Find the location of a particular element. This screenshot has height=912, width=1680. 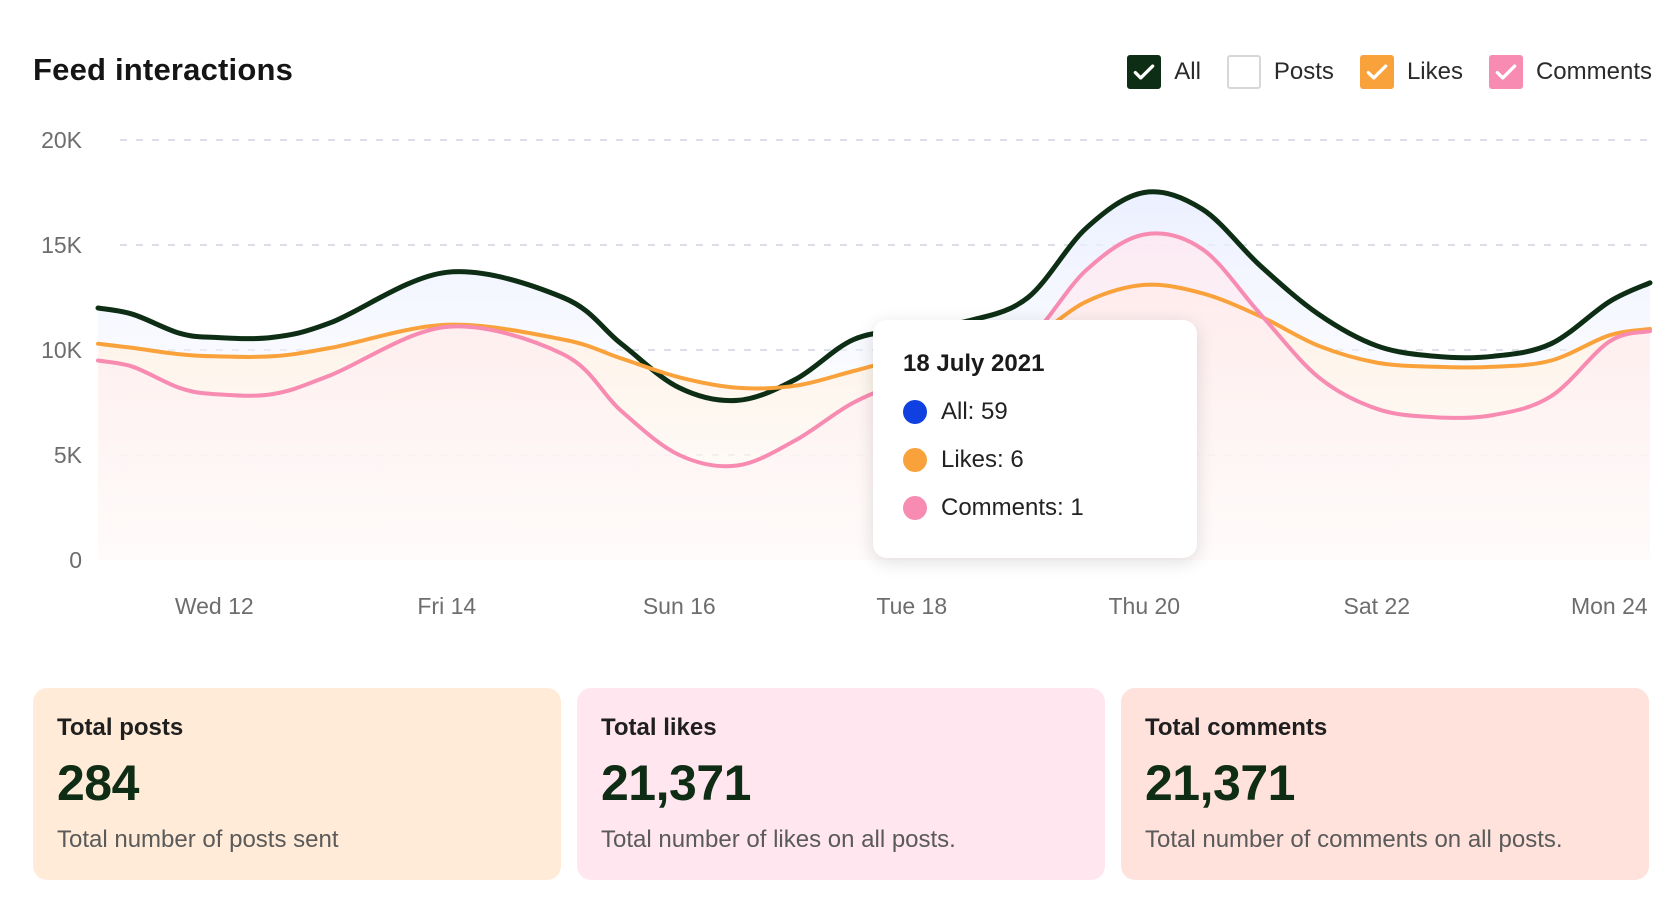

tooltip-row-comments: Comments: 1 is located at coordinates (1035, 508).